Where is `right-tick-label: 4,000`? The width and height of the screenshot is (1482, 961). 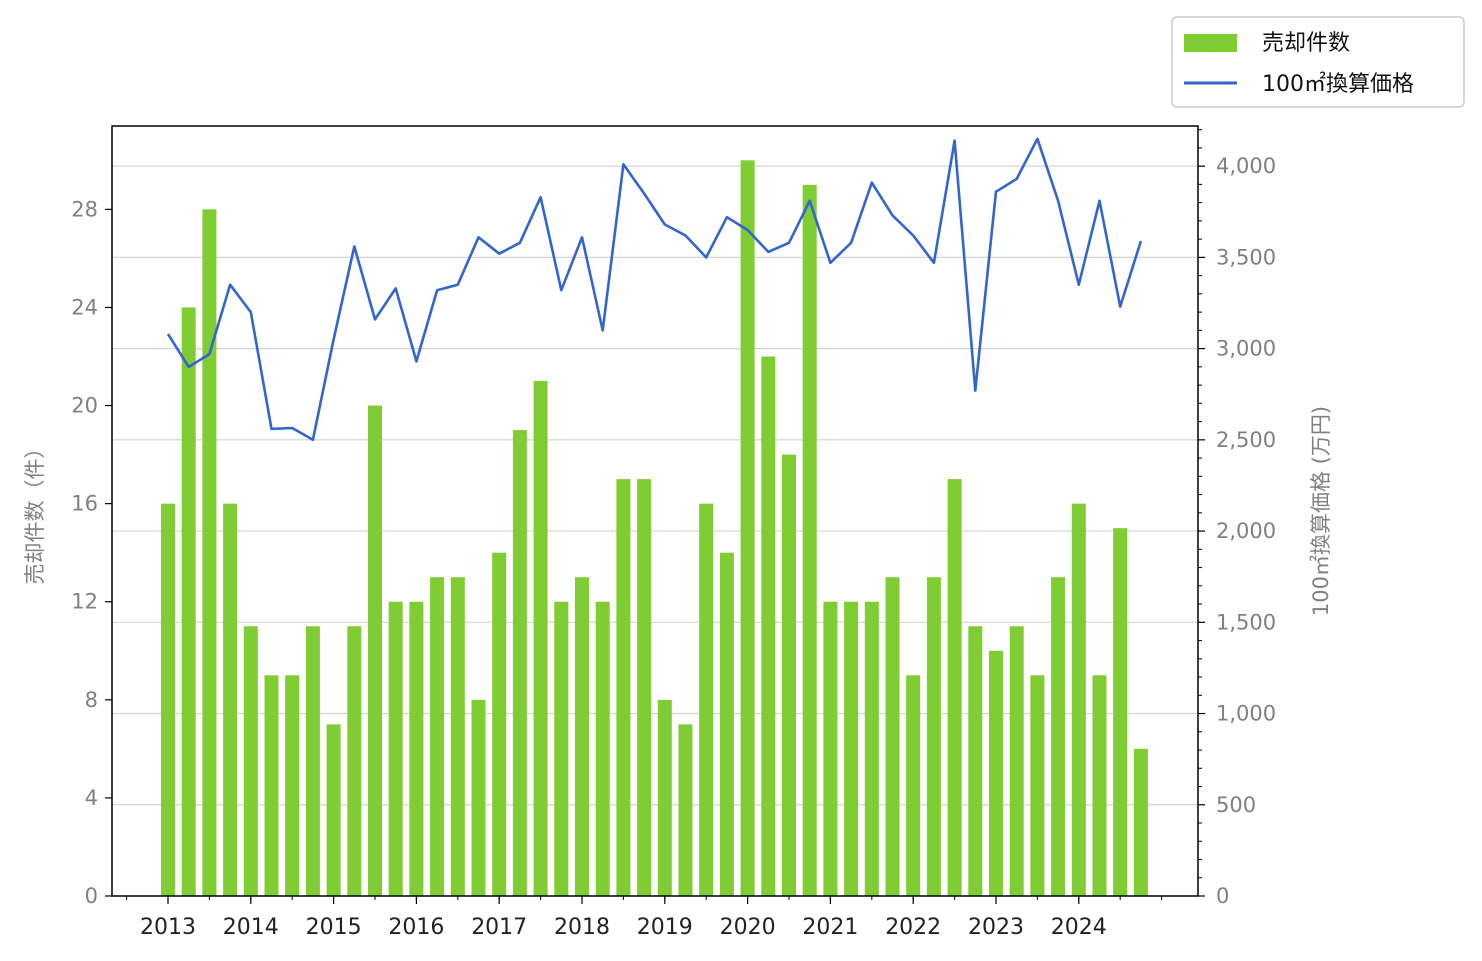 right-tick-label: 4,000 is located at coordinates (1246, 166).